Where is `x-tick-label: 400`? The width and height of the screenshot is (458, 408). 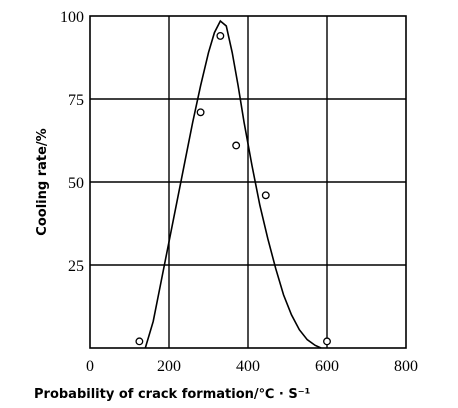
x-tick-label: 400 is located at coordinates (248, 366).